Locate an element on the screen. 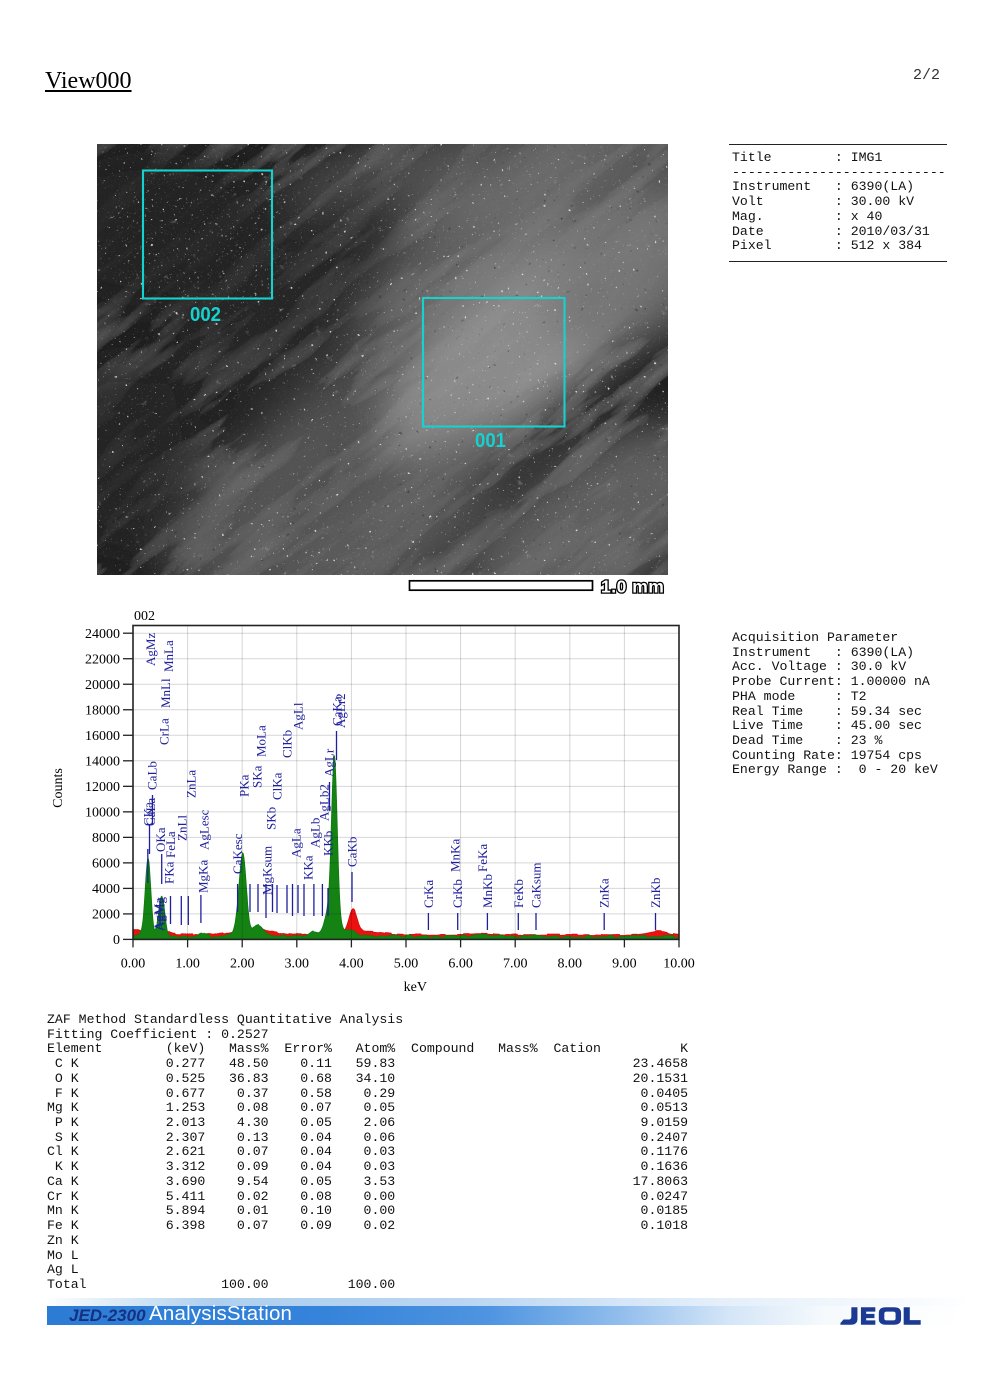 This screenshot has width=989, height=1400. svg-text: 10000 is located at coordinates (102, 813).